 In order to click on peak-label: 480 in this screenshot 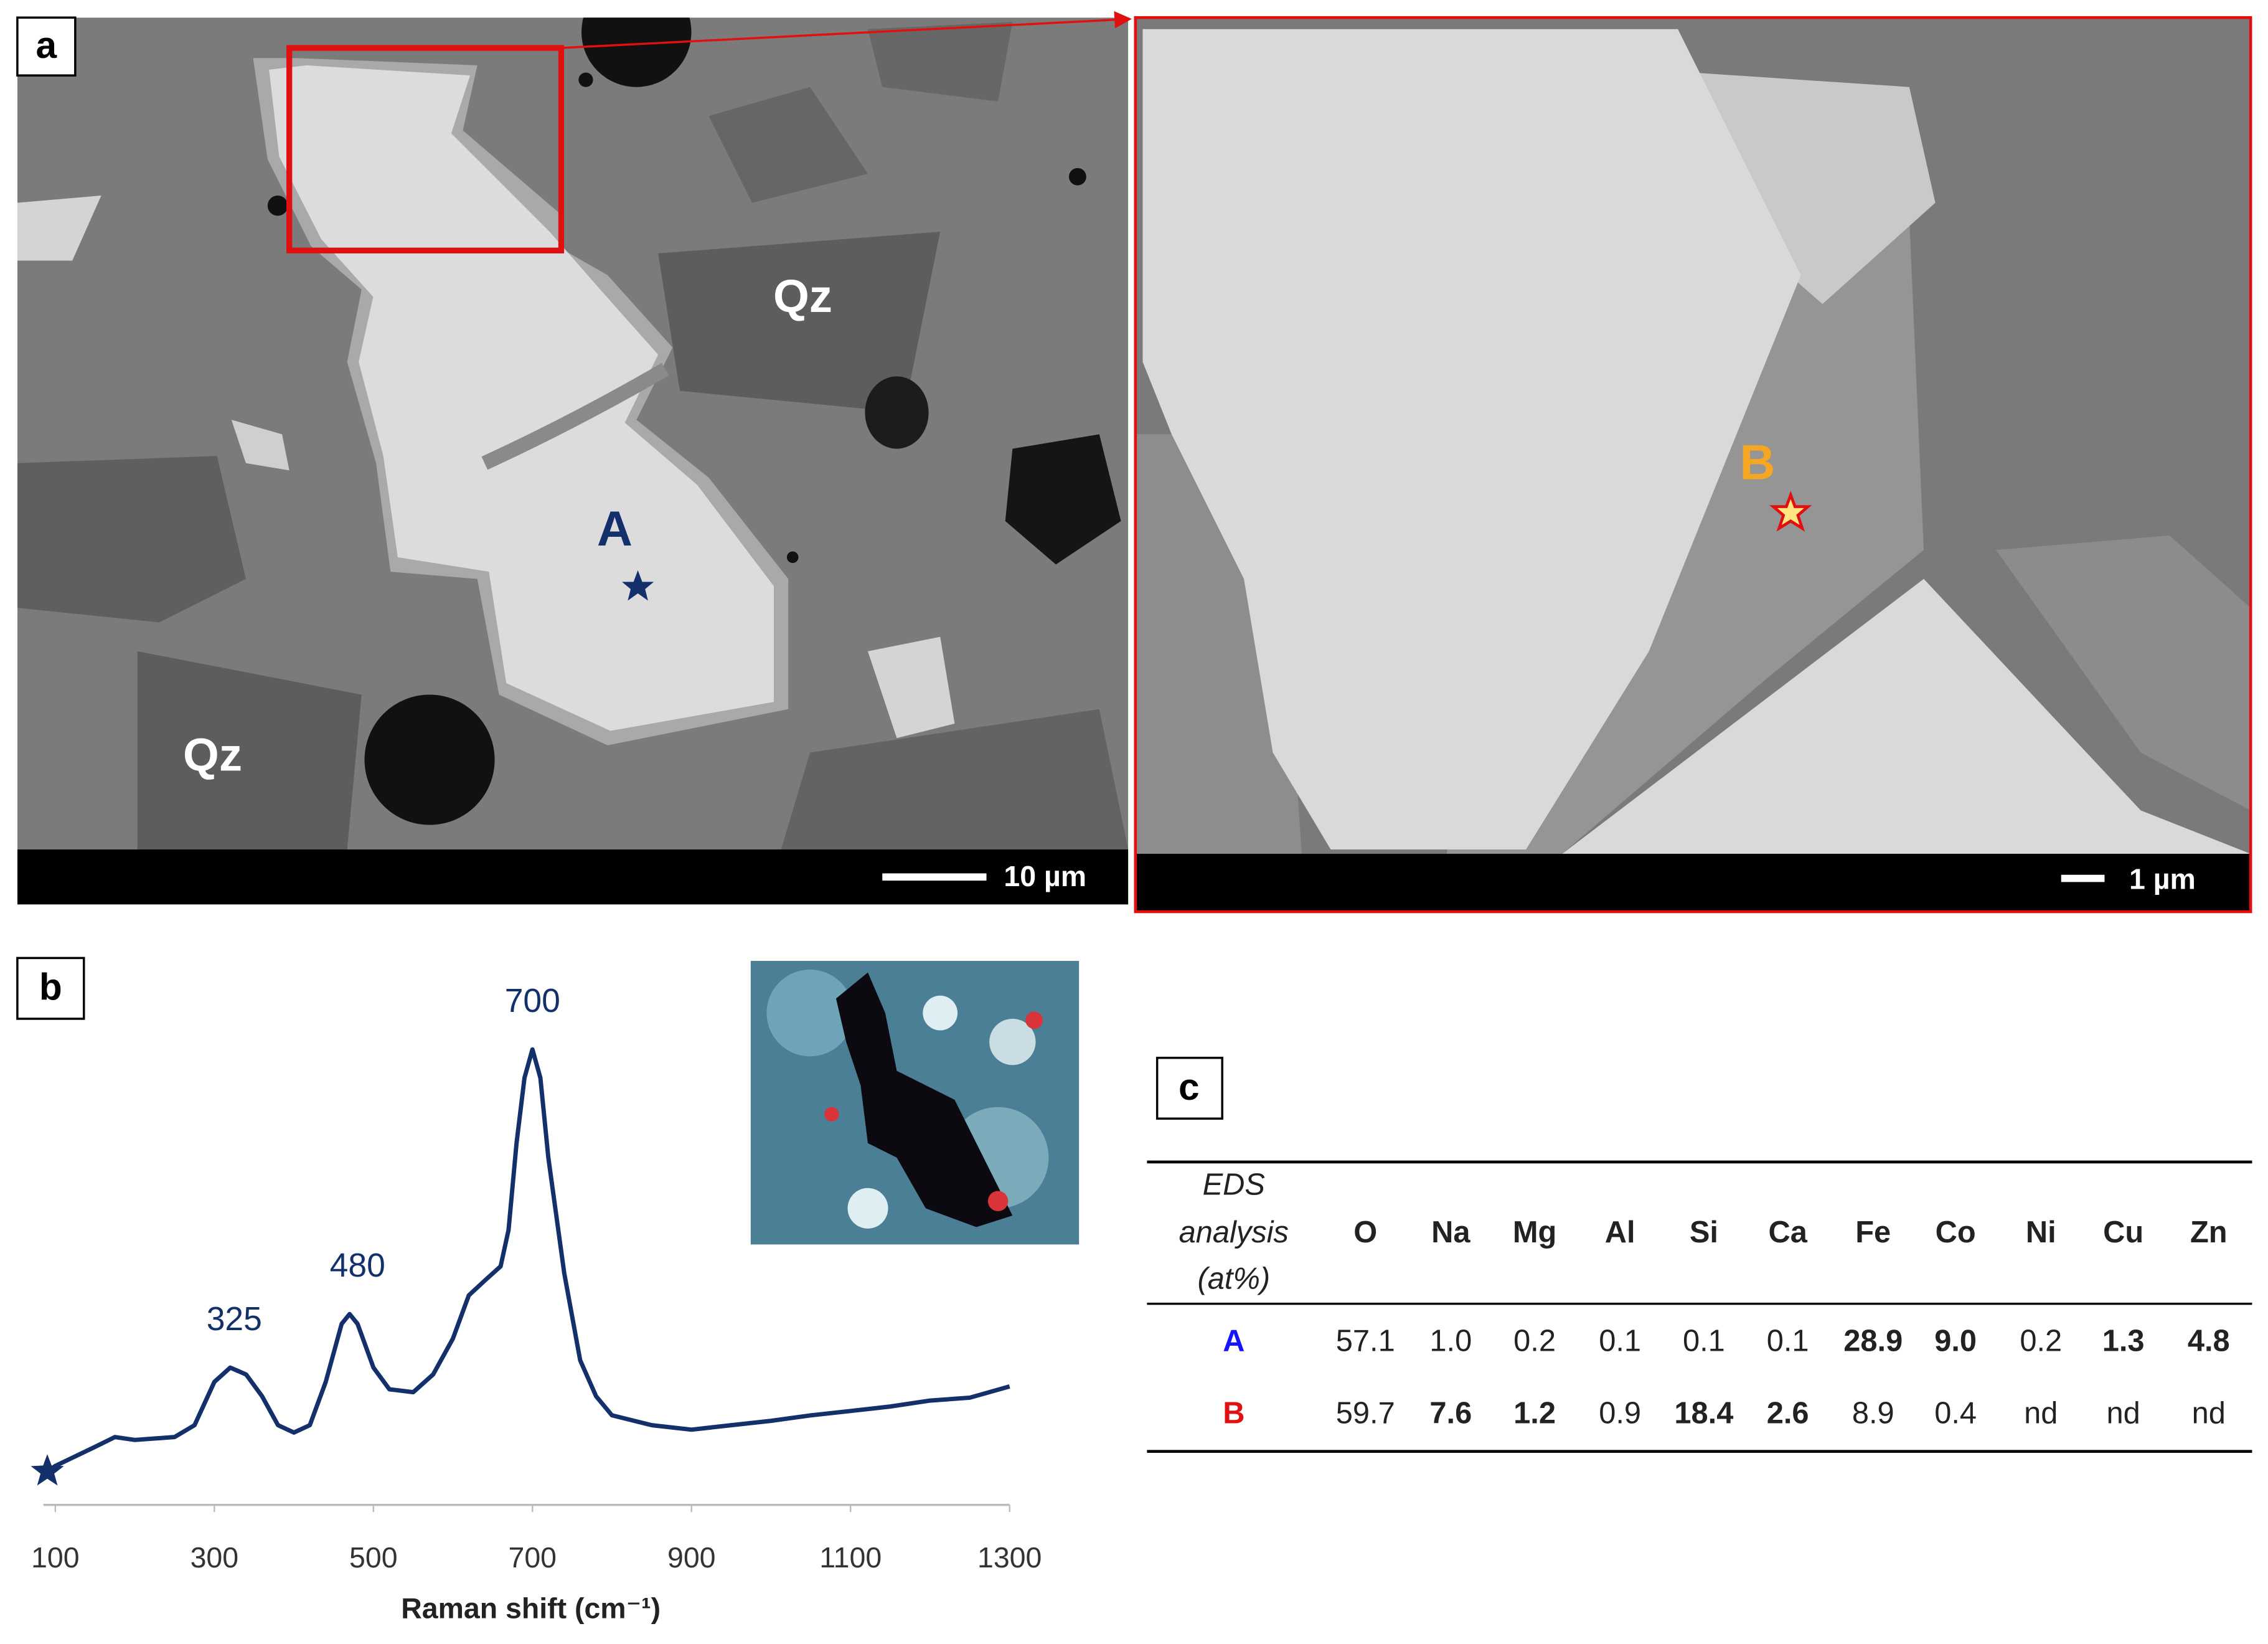, I will do `click(357, 1265)`.